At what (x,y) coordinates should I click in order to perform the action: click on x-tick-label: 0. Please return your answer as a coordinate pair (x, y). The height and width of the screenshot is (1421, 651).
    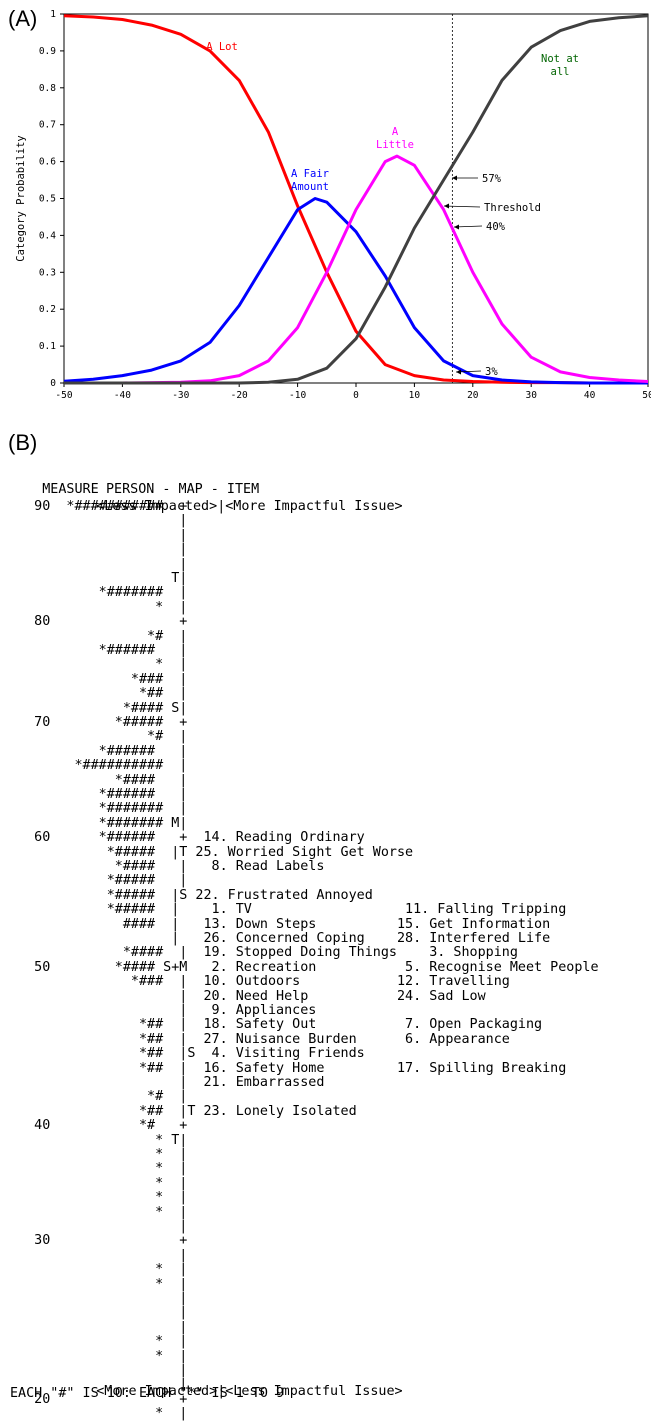
    Looking at the image, I should click on (356, 395).